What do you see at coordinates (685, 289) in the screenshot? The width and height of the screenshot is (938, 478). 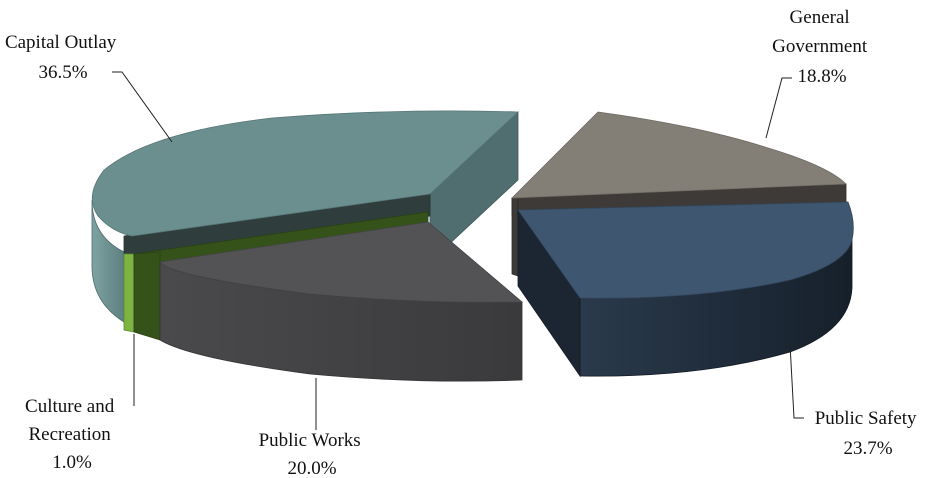 I see `slice-public-safety` at bounding box center [685, 289].